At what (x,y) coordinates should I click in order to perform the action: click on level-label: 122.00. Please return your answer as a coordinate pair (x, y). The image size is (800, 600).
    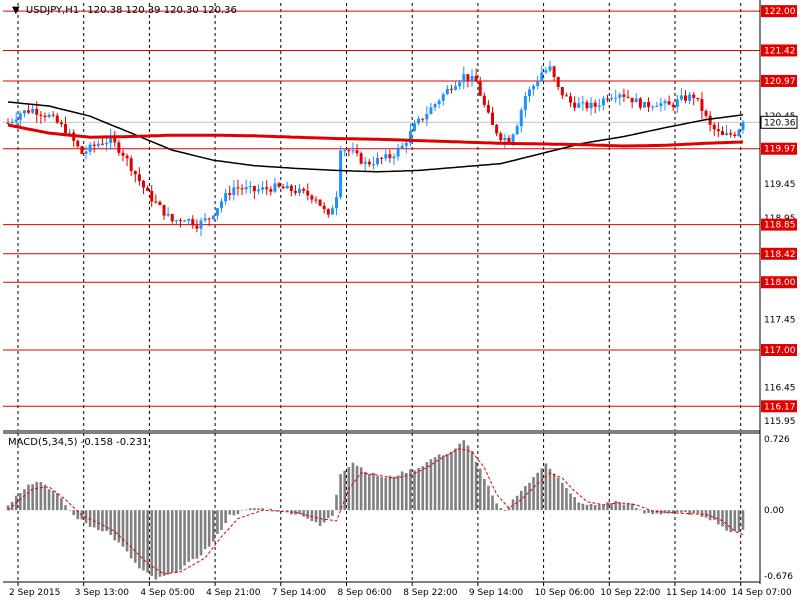
    Looking at the image, I should click on (780, 12).